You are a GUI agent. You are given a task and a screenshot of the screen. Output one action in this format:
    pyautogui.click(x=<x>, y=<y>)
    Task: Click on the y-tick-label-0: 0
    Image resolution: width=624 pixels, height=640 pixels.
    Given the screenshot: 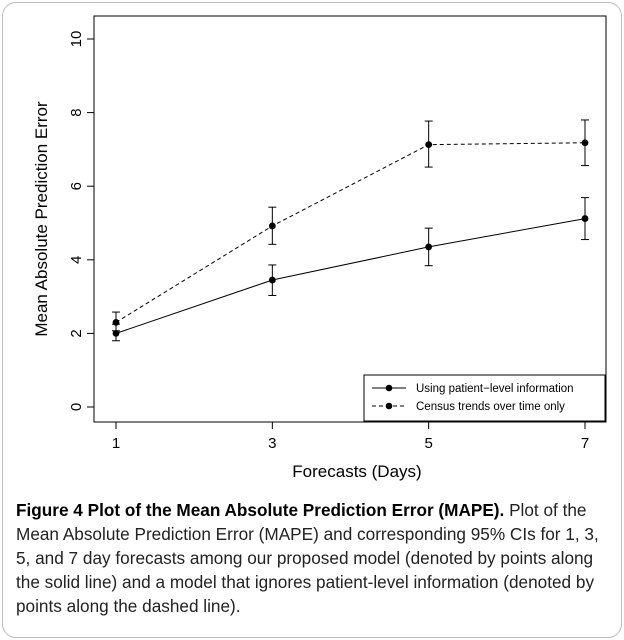 What is the action you would take?
    pyautogui.click(x=76, y=407)
    